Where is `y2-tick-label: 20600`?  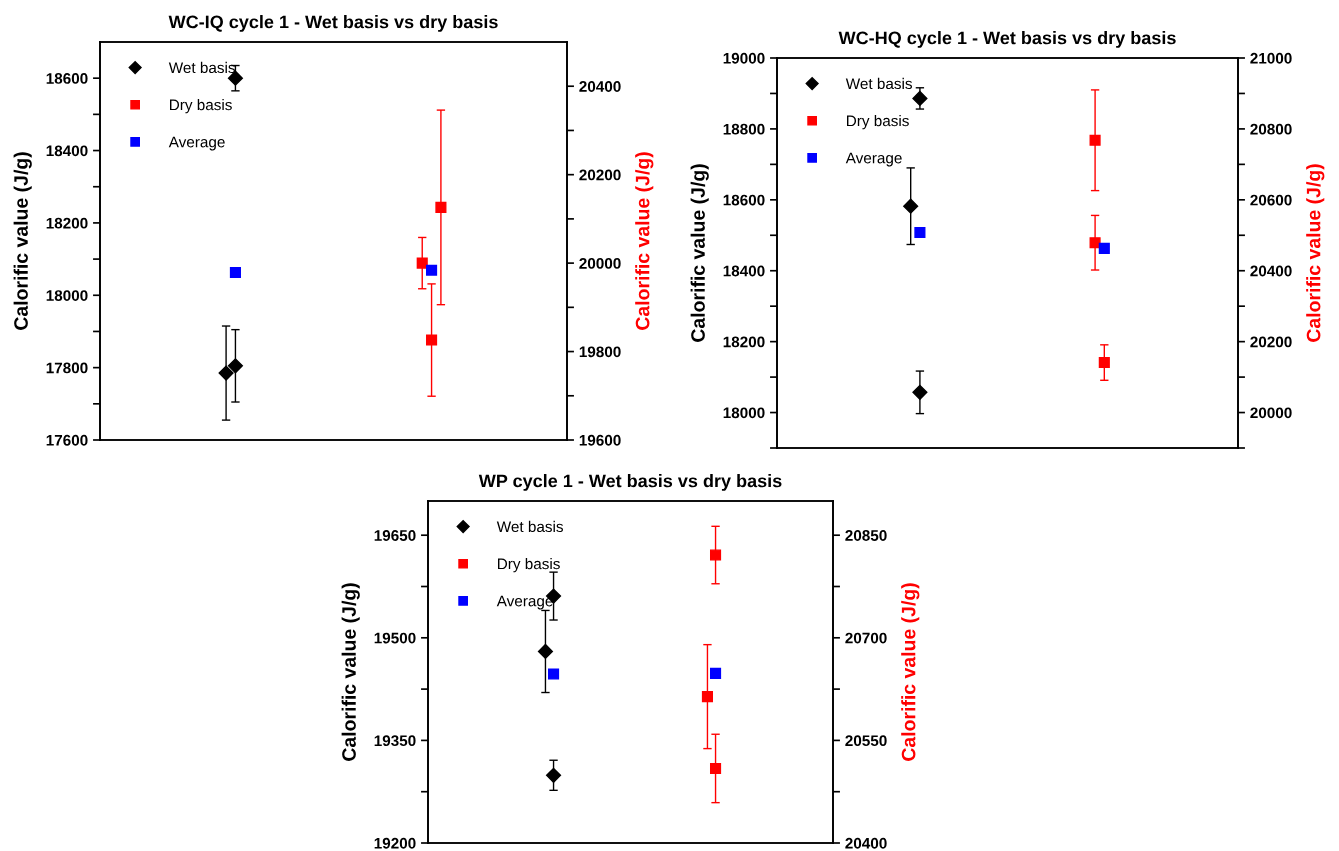
y2-tick-label: 20600 is located at coordinates (1271, 200).